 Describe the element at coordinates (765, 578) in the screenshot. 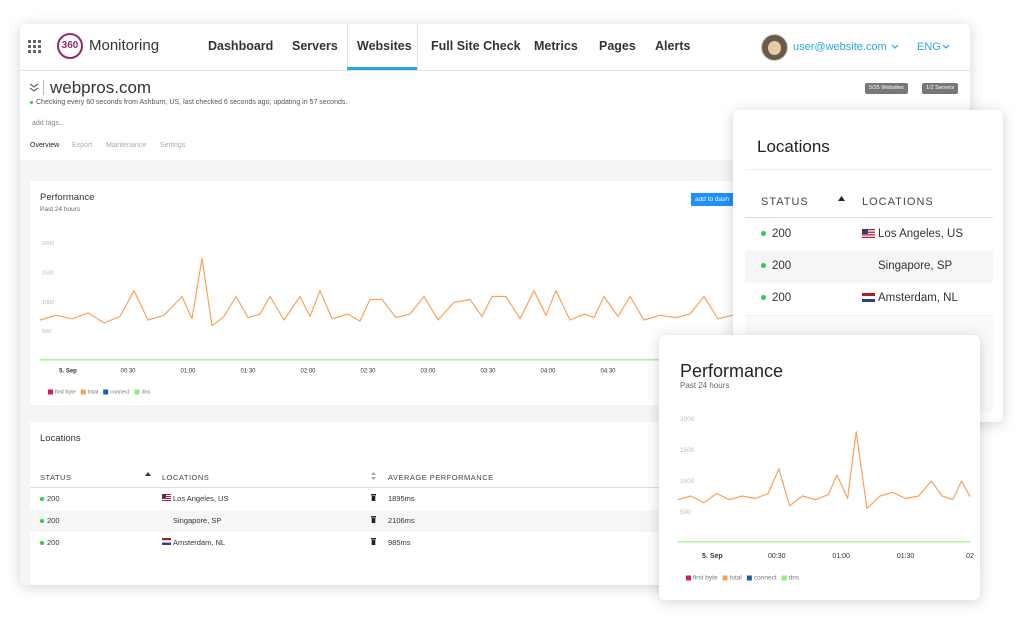

I see `legend-label: connect` at that location.